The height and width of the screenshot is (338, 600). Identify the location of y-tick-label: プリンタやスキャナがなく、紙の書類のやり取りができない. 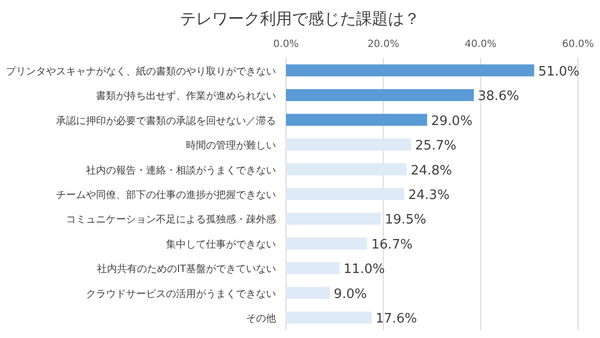
(141, 71).